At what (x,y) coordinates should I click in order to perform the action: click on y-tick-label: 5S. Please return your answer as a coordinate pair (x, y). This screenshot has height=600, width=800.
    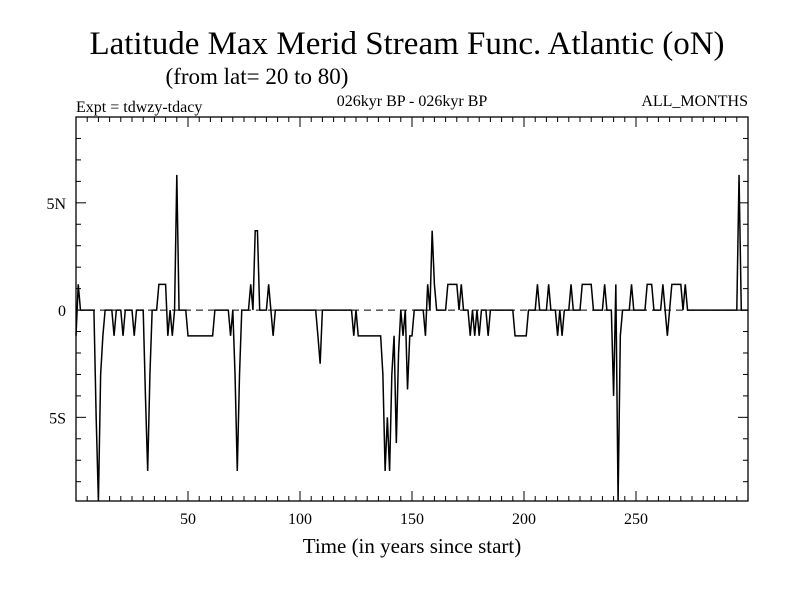
    Looking at the image, I should click on (57, 418).